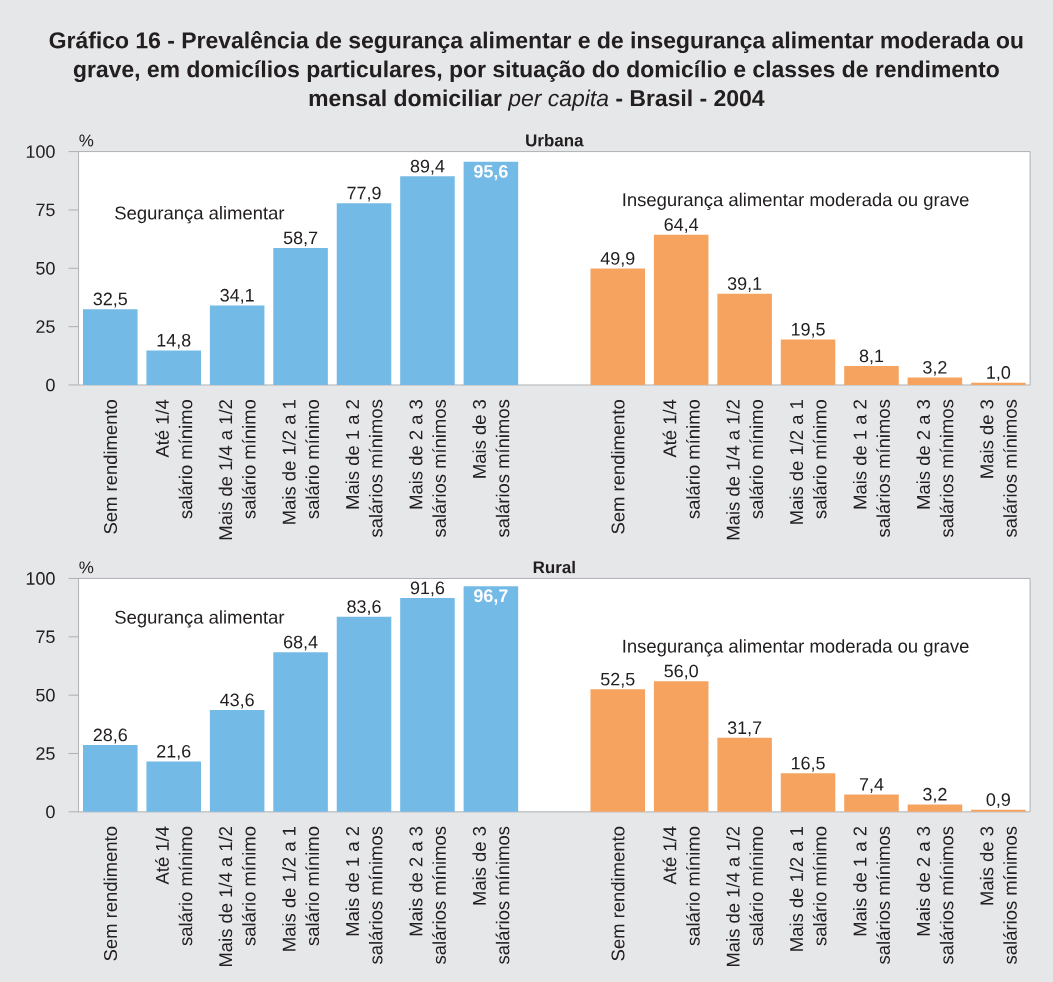  What do you see at coordinates (491, 597) in the screenshot?
I see `data-label: 96,7` at bounding box center [491, 597].